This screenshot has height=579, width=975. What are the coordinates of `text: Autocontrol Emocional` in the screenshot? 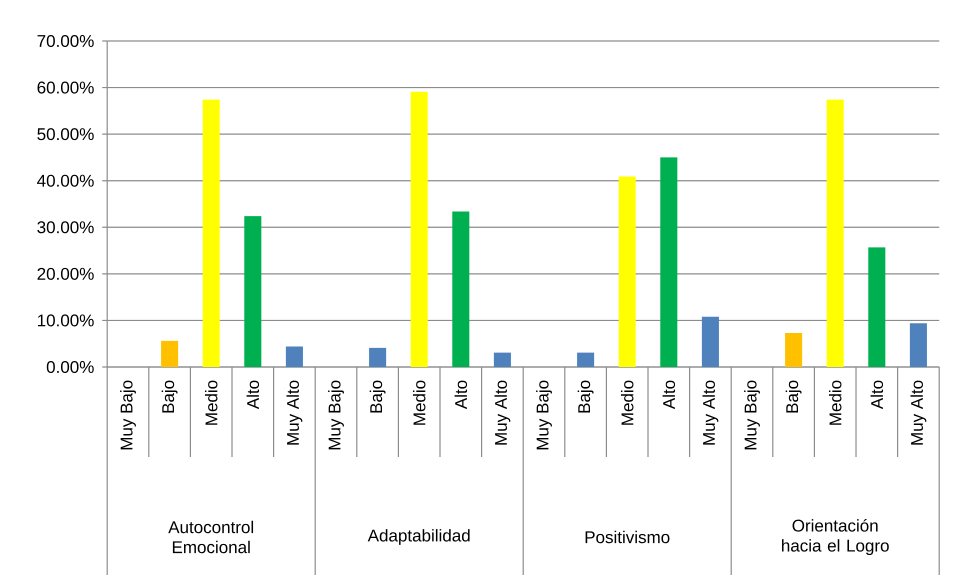 It's located at (211, 537).